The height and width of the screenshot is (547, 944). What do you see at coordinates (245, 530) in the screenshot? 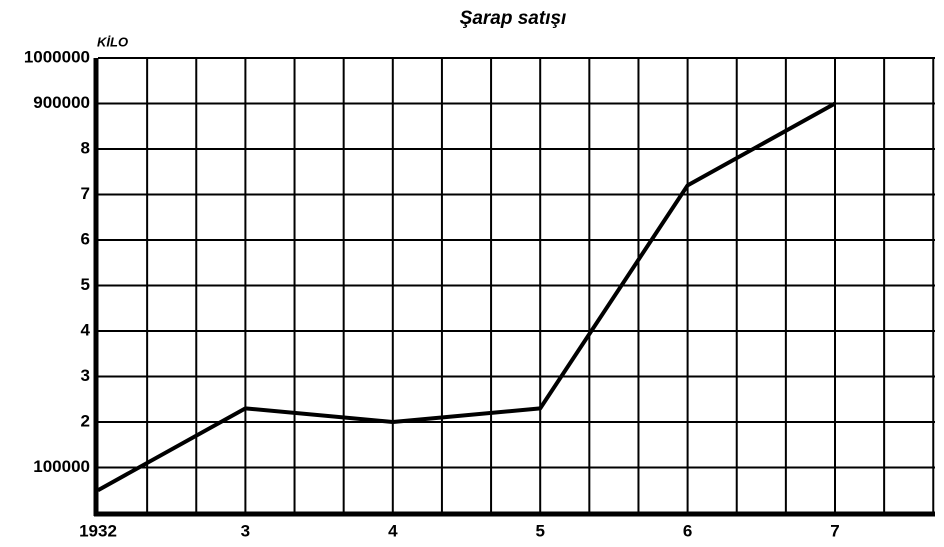
I see `x-tick-label: 3` at bounding box center [245, 530].